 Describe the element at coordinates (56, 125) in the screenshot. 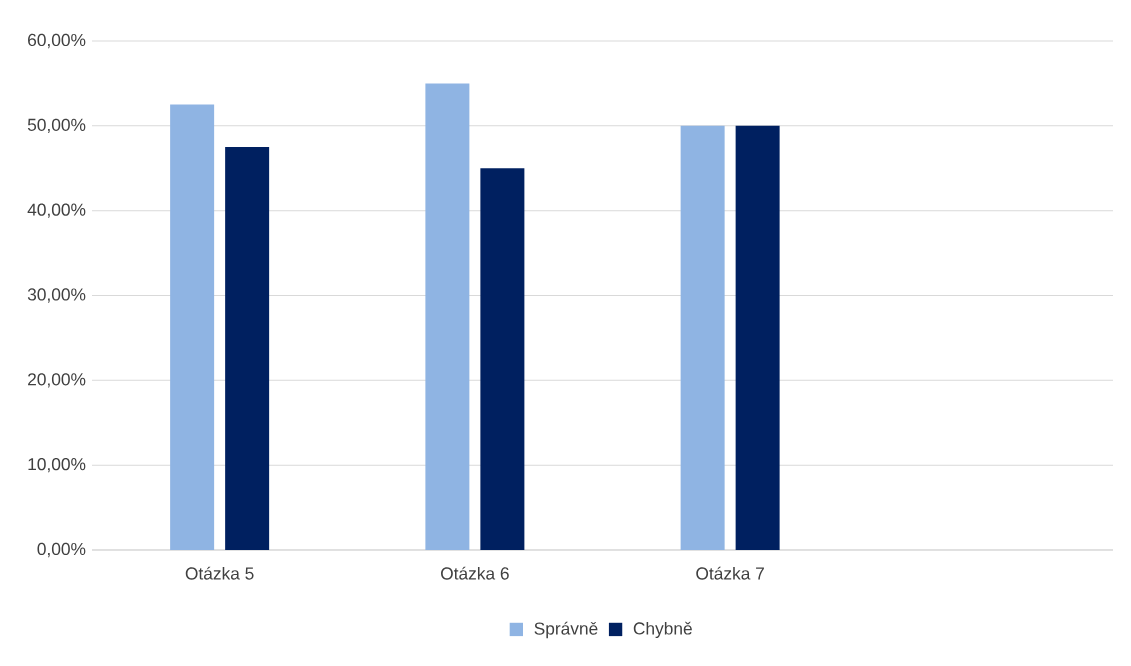

I see `y-tick-label: 50,00%` at that location.